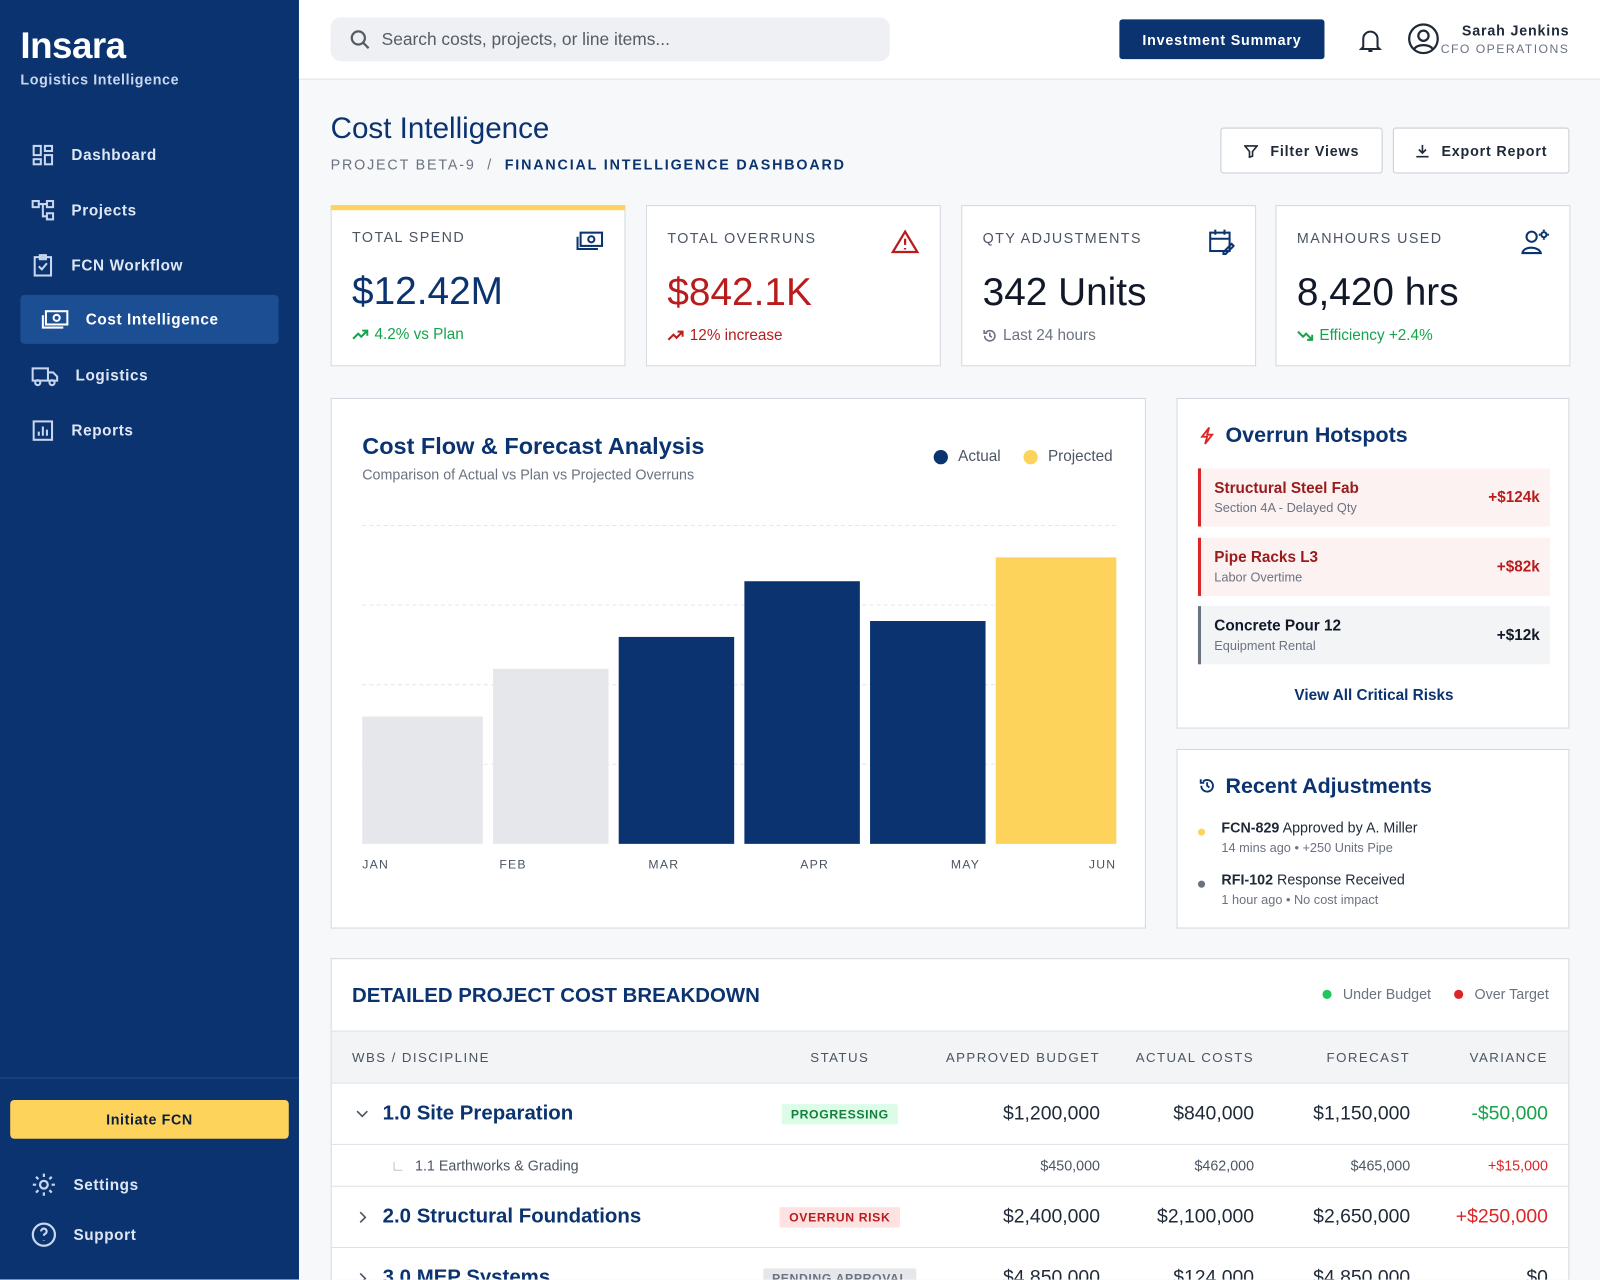 The width and height of the screenshot is (1600, 1280). Describe the element at coordinates (403, 164) in the screenshot. I see `crumb: PROJECT BETA-9` at that location.